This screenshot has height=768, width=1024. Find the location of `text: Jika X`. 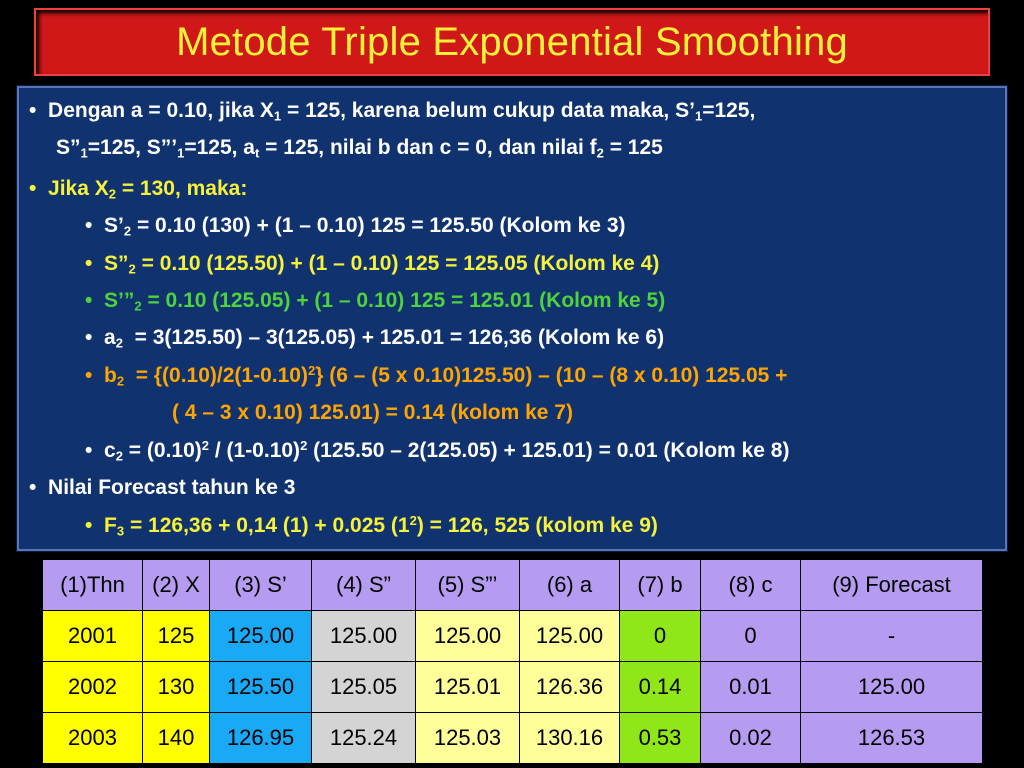

text: Jika X is located at coordinates (78, 188).